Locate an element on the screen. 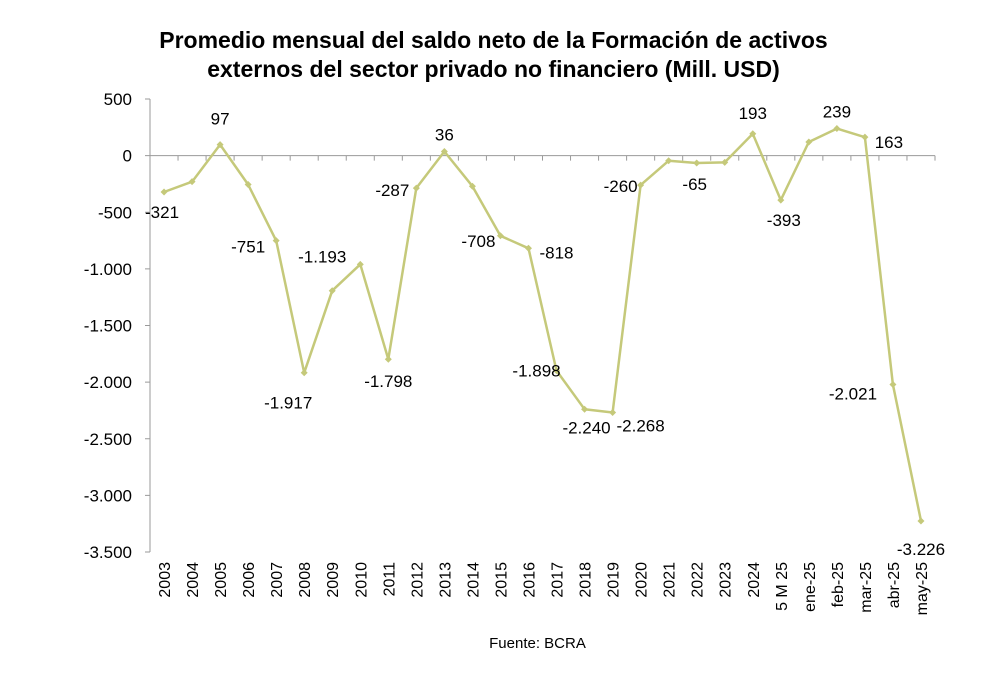 This screenshot has width=987, height=679. data-label: -65 is located at coordinates (694, 184).